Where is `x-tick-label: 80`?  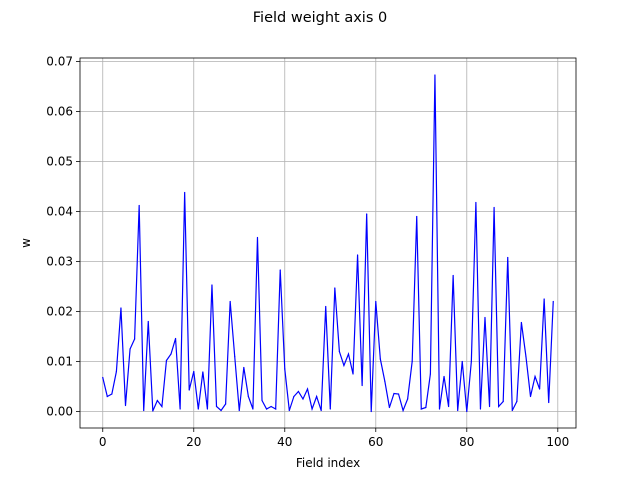
x-tick-label: 80 is located at coordinates (466, 442).